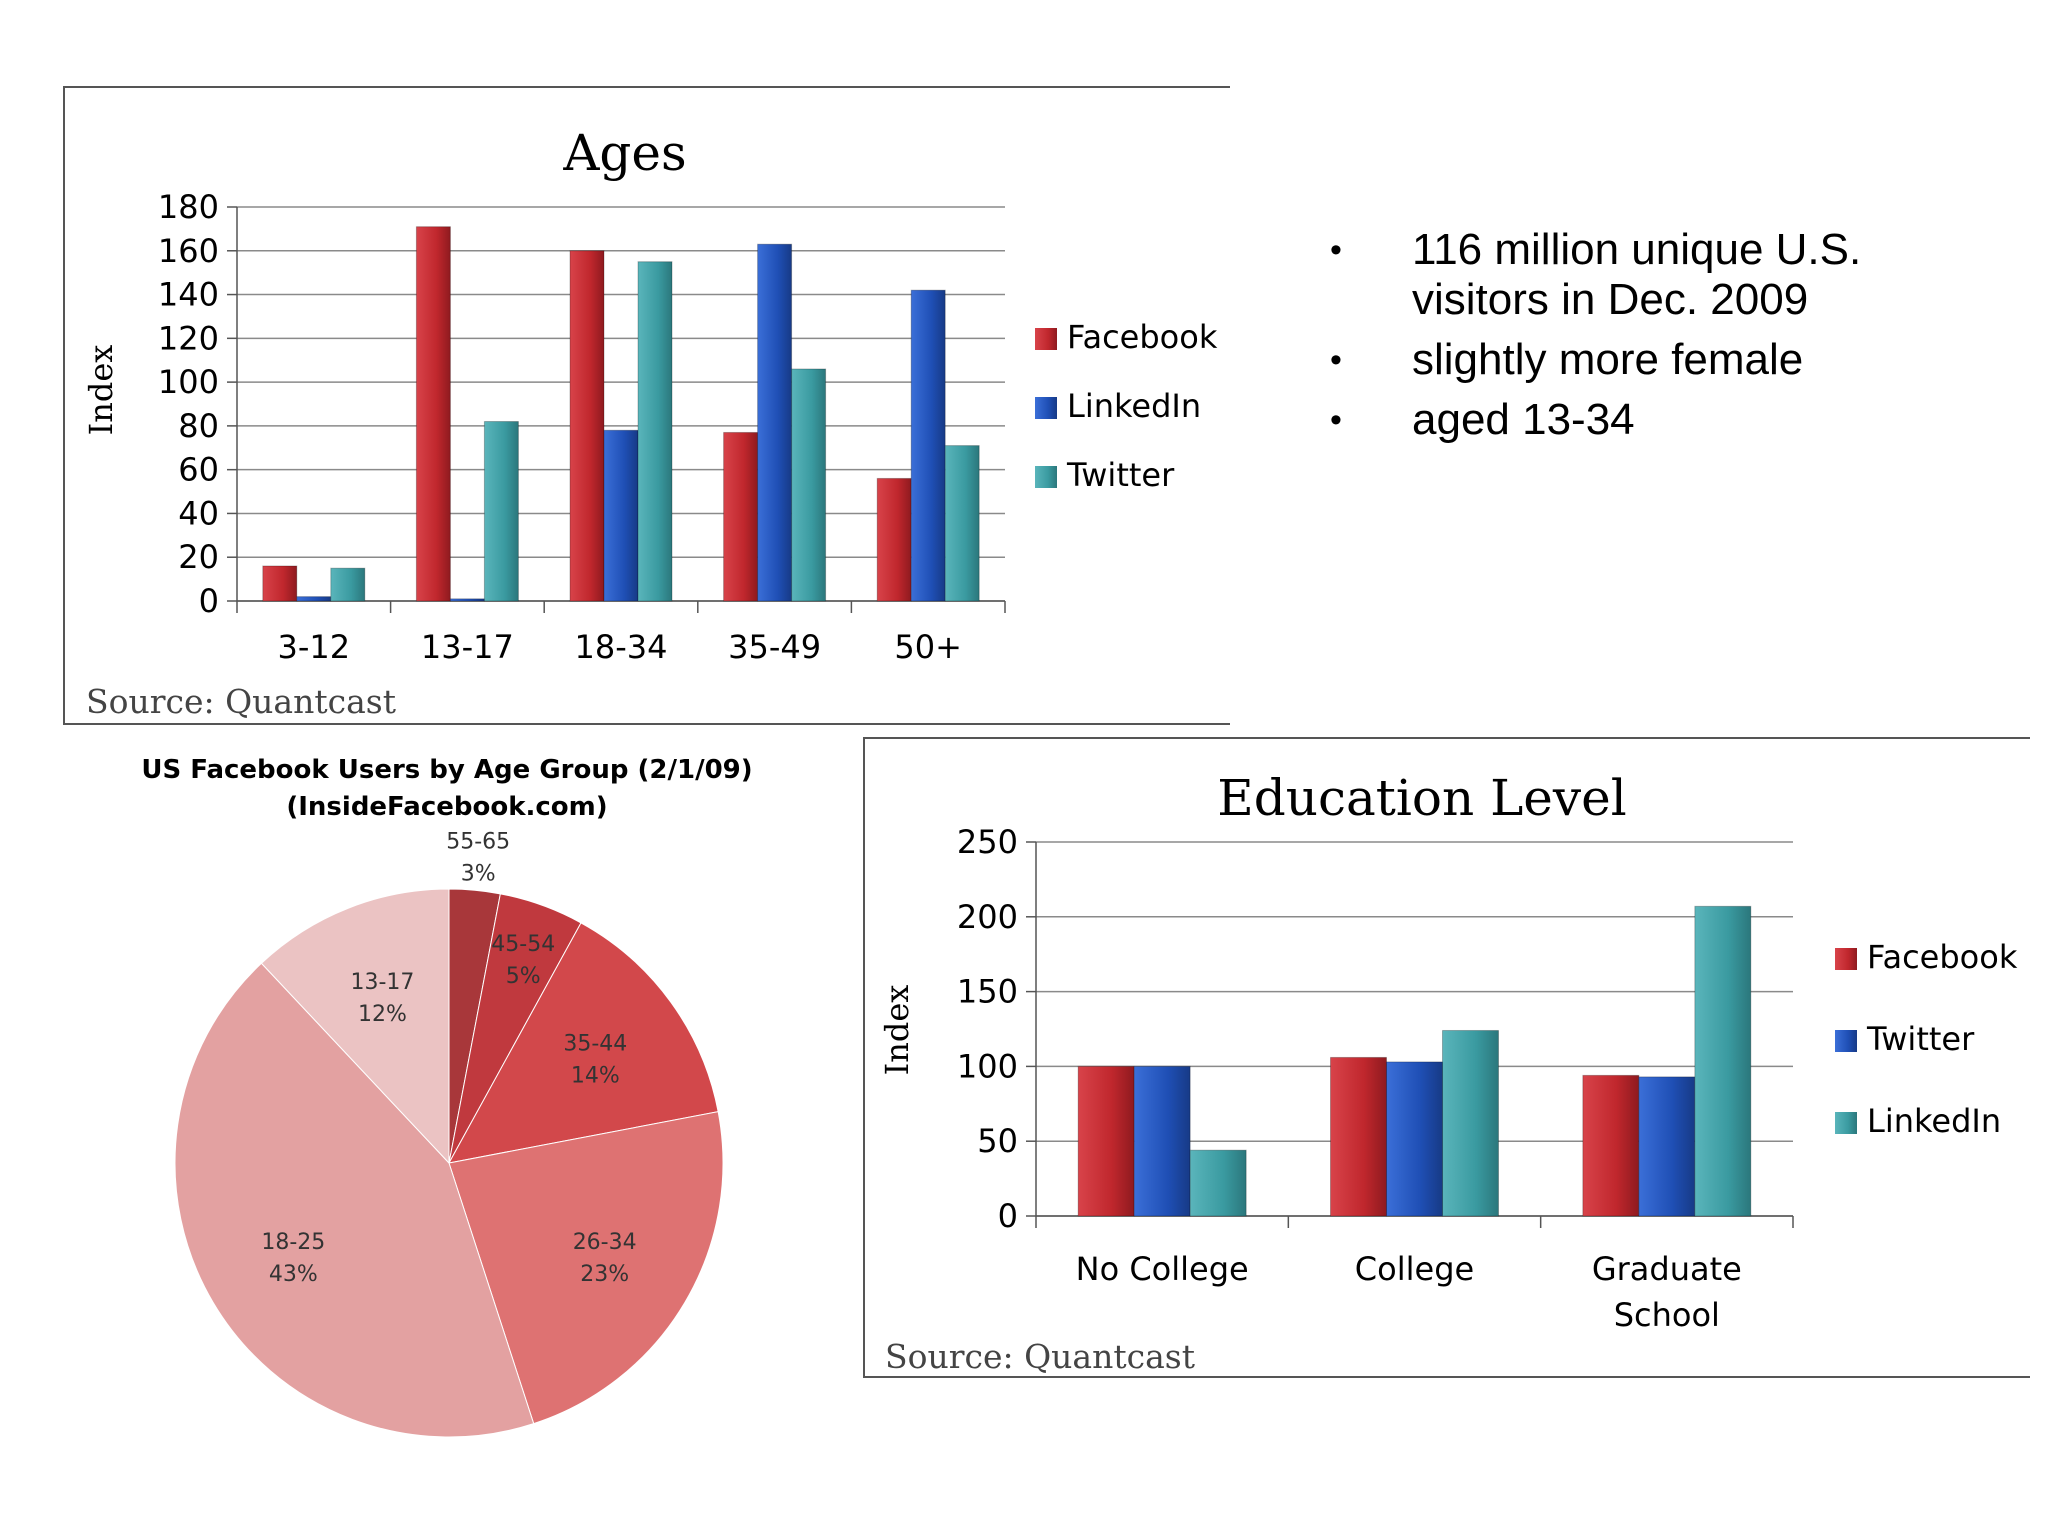 The width and height of the screenshot is (2048, 1536). I want to click on pie-slice-percent: 14%, so click(595, 1076).